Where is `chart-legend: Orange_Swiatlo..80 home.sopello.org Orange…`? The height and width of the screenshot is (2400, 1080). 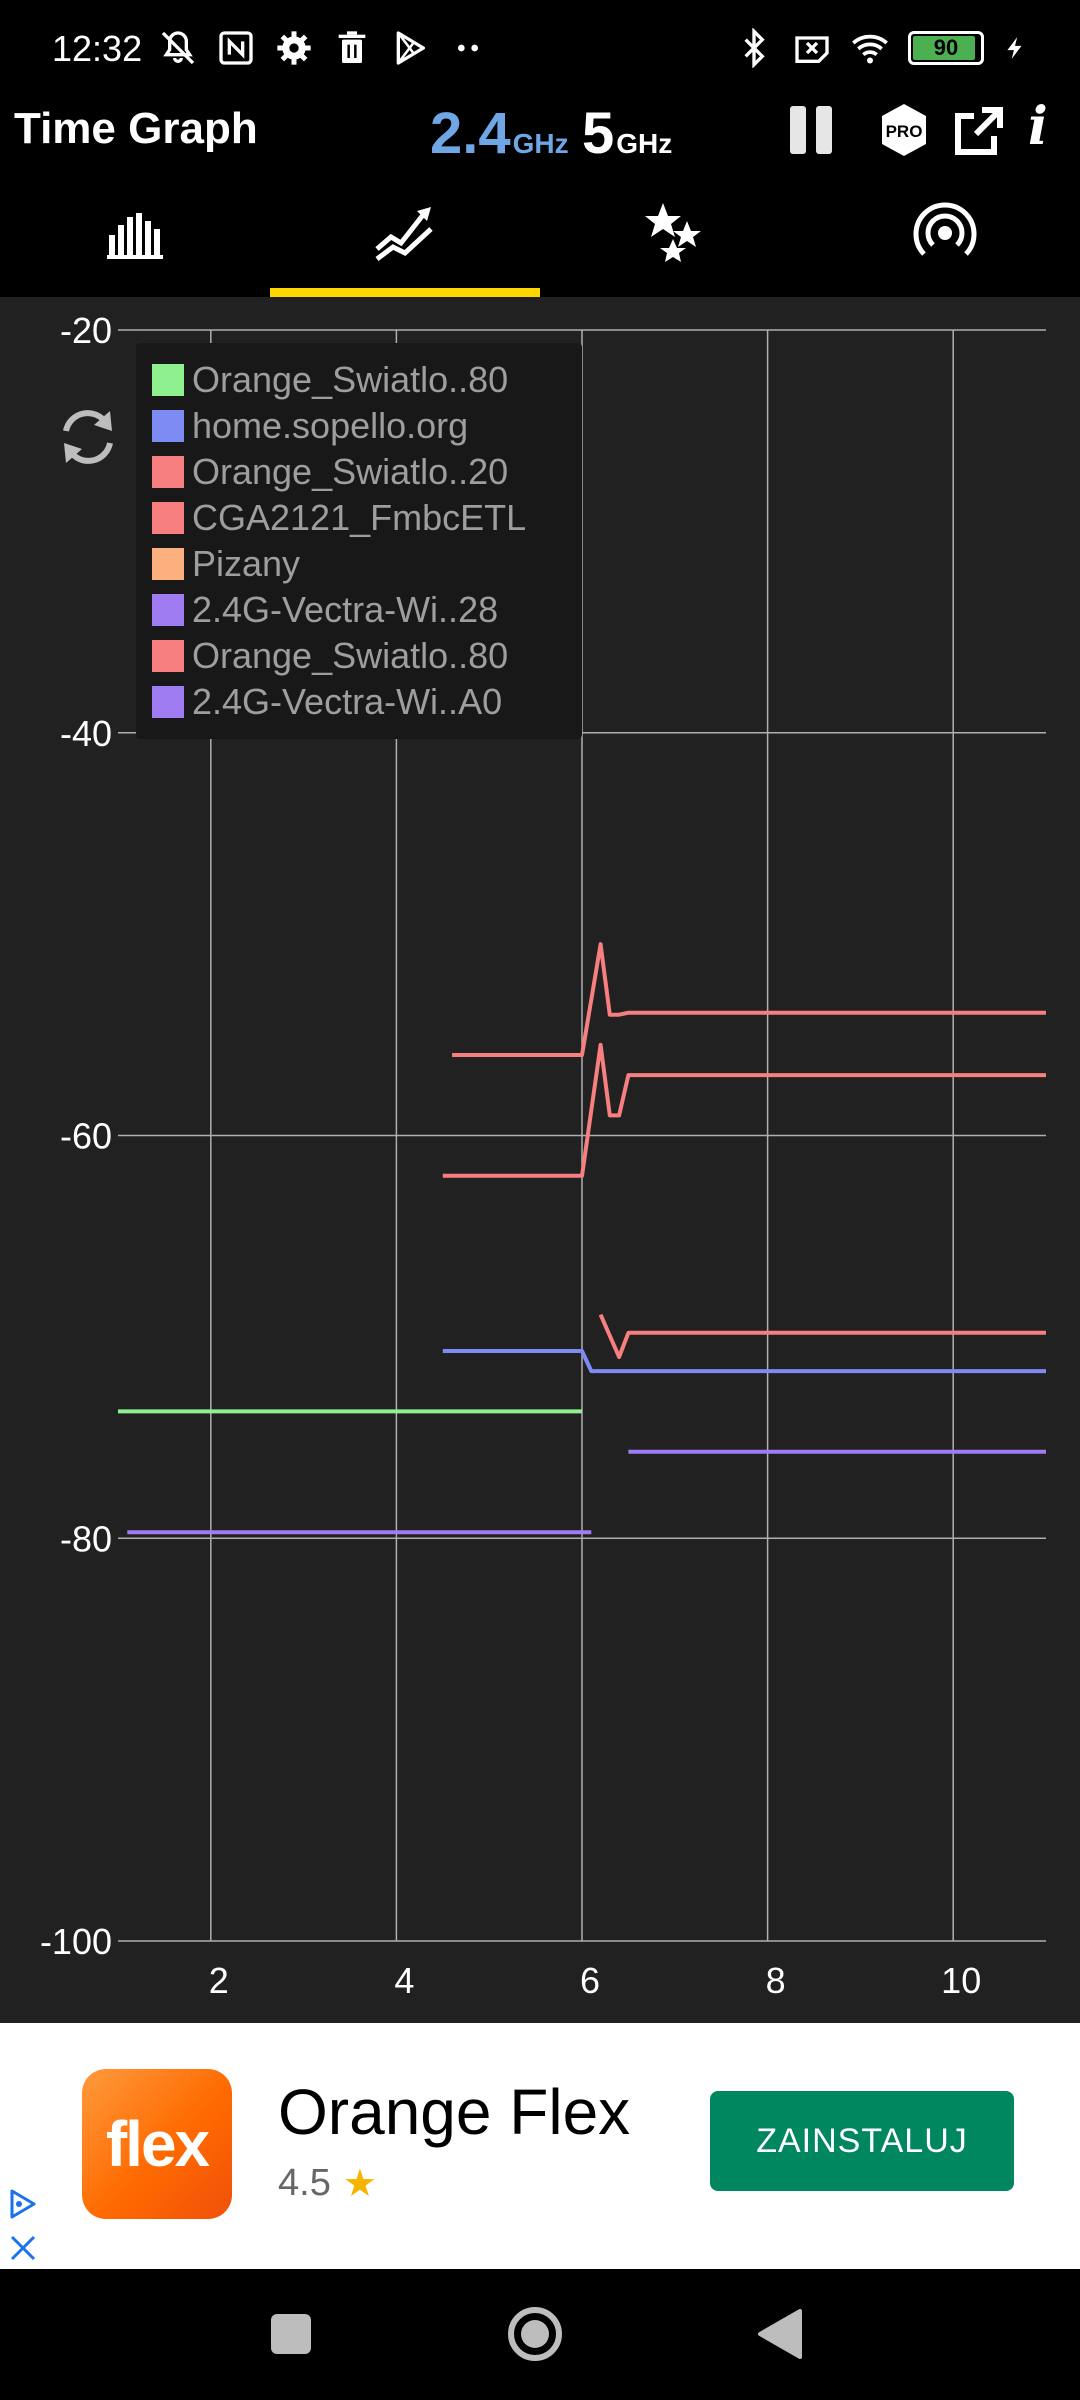 chart-legend: Orange_Swiatlo..80 home.sopello.org Orange… is located at coordinates (359, 541).